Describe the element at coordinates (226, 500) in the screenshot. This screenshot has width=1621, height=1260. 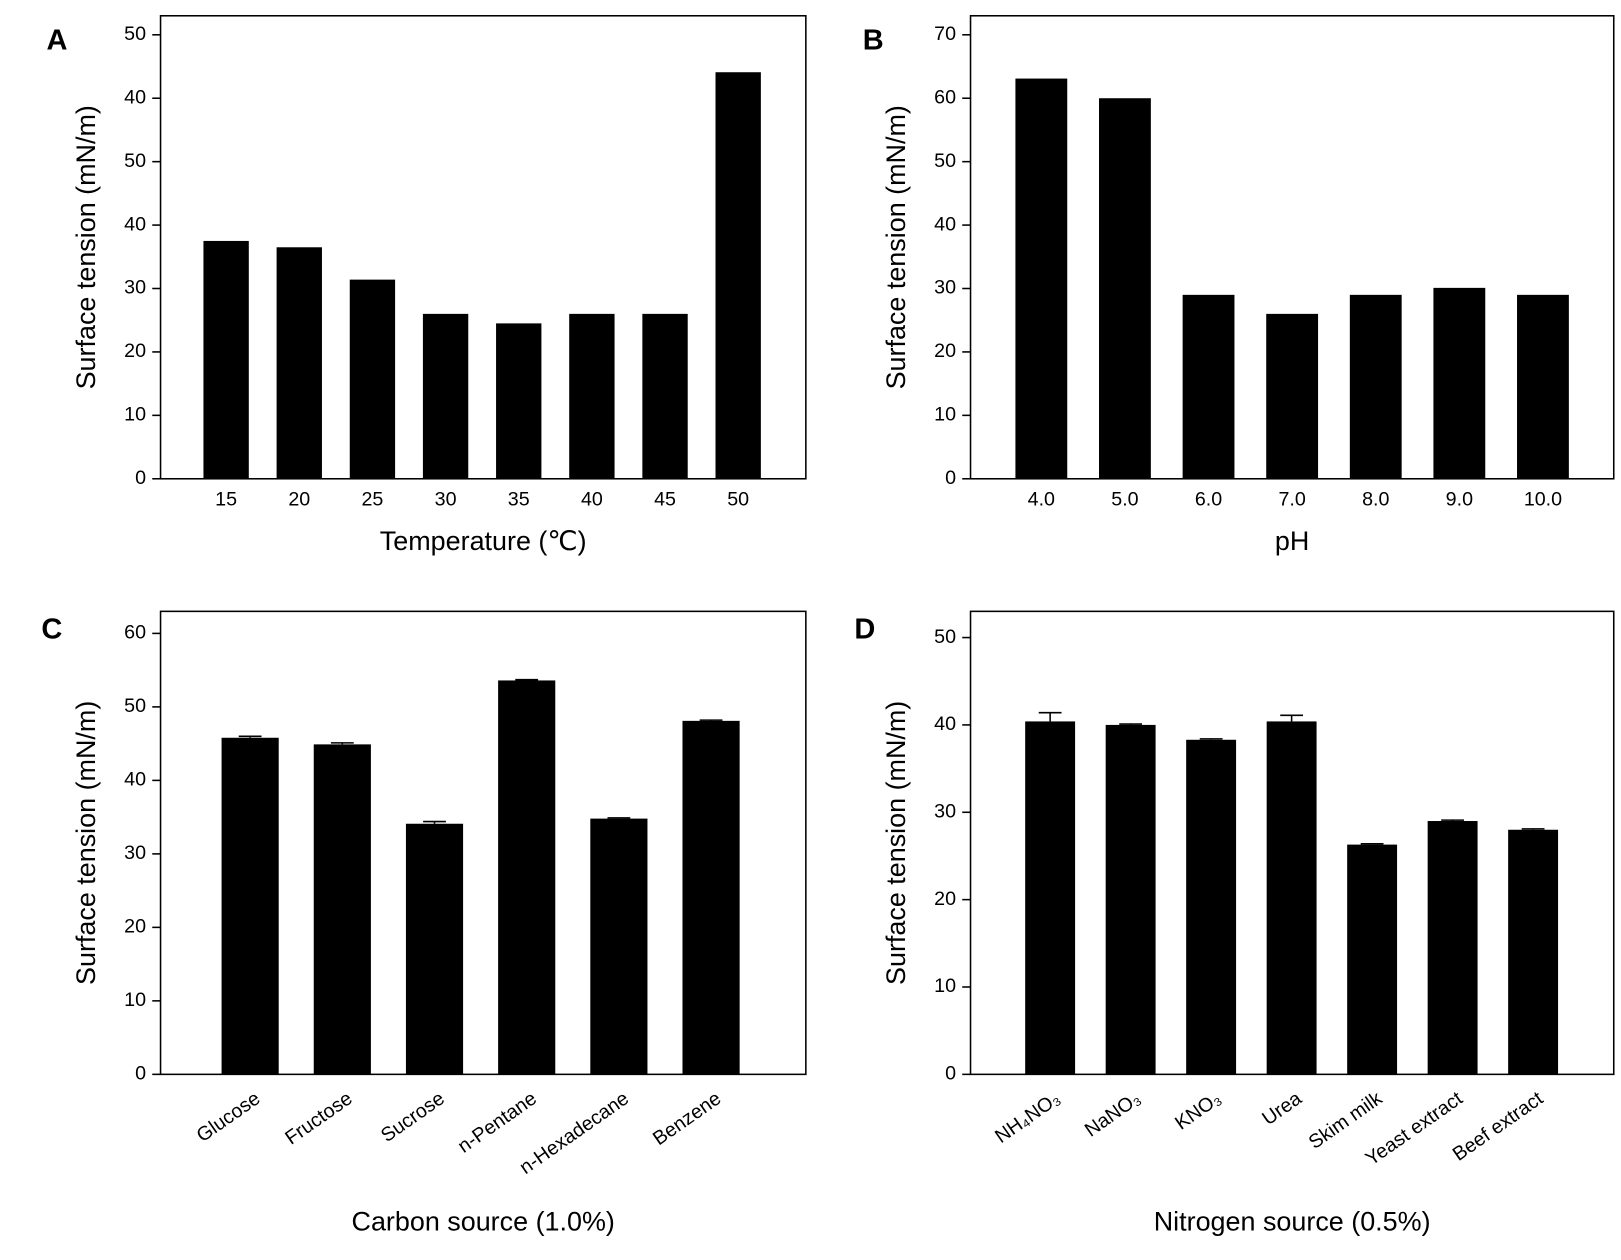
I see `x-tick-label: 15` at that location.